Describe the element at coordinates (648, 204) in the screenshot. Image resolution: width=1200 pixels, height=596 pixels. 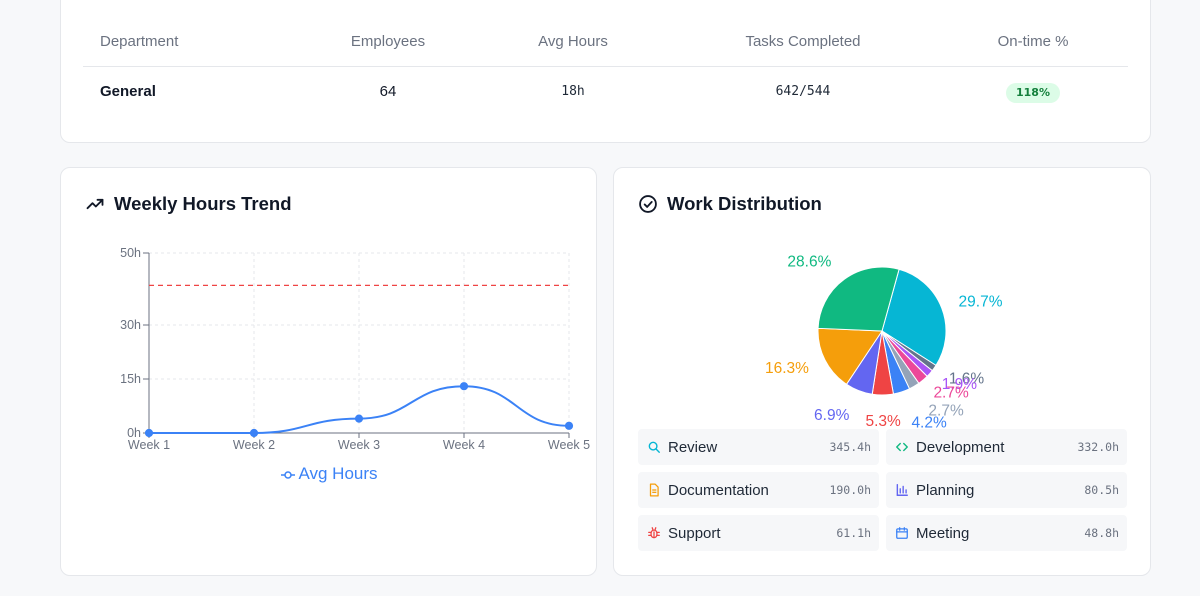
I see `check-circle-icon` at that location.